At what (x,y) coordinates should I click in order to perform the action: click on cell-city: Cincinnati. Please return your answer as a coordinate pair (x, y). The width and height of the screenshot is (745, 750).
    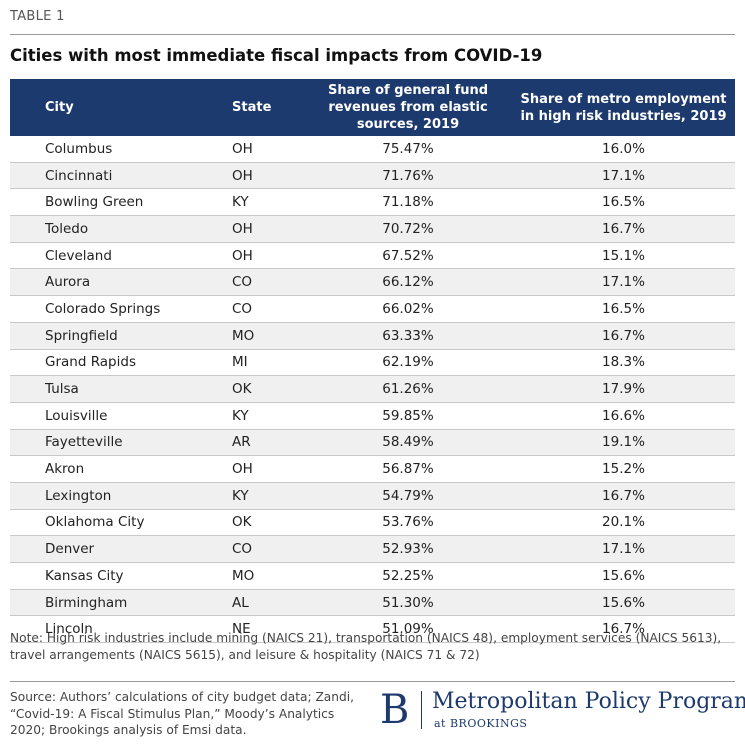
    Looking at the image, I should click on (119, 176).